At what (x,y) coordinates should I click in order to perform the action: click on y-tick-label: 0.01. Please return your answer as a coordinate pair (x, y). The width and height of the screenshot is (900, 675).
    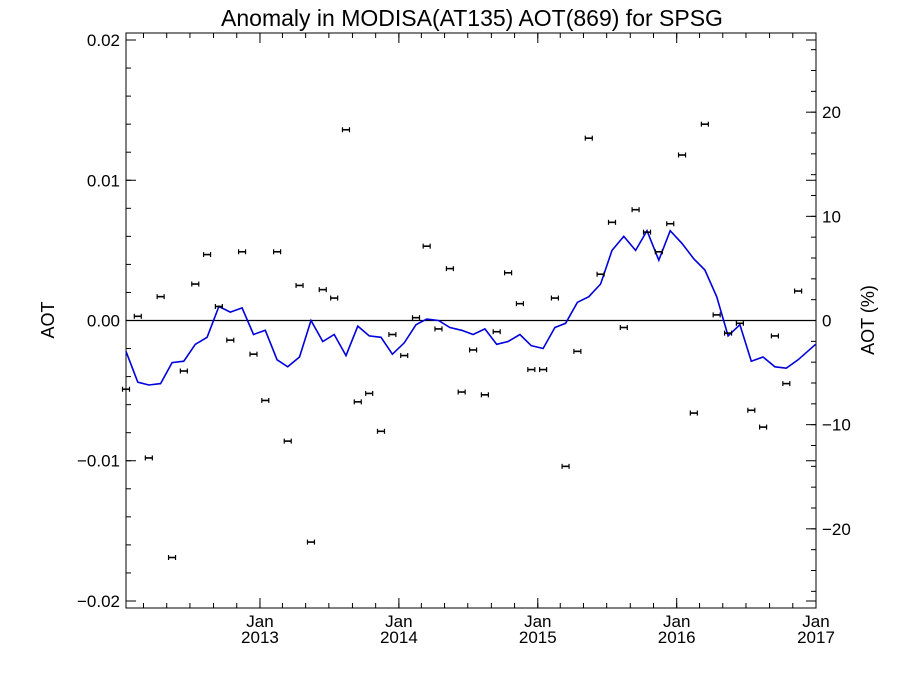
    Looking at the image, I should click on (103, 180).